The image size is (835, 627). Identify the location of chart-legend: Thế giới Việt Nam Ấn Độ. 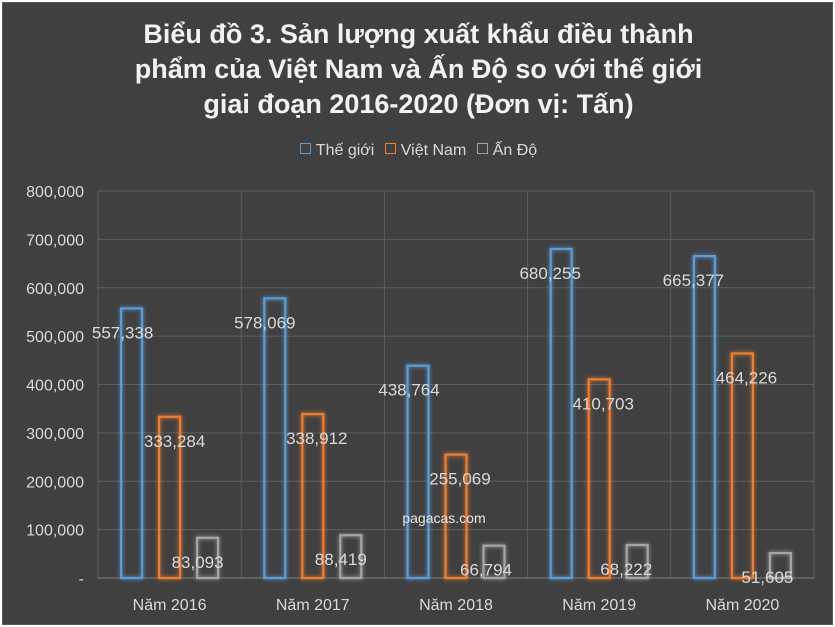
(418, 151).